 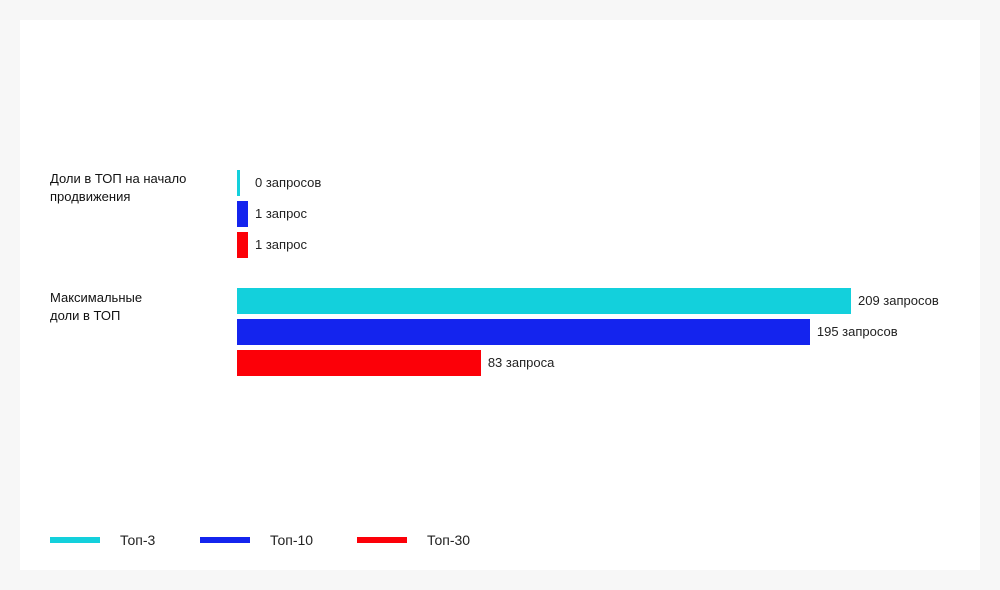 What do you see at coordinates (544, 301) in the screenshot?
I see `bar-max-топ3` at bounding box center [544, 301].